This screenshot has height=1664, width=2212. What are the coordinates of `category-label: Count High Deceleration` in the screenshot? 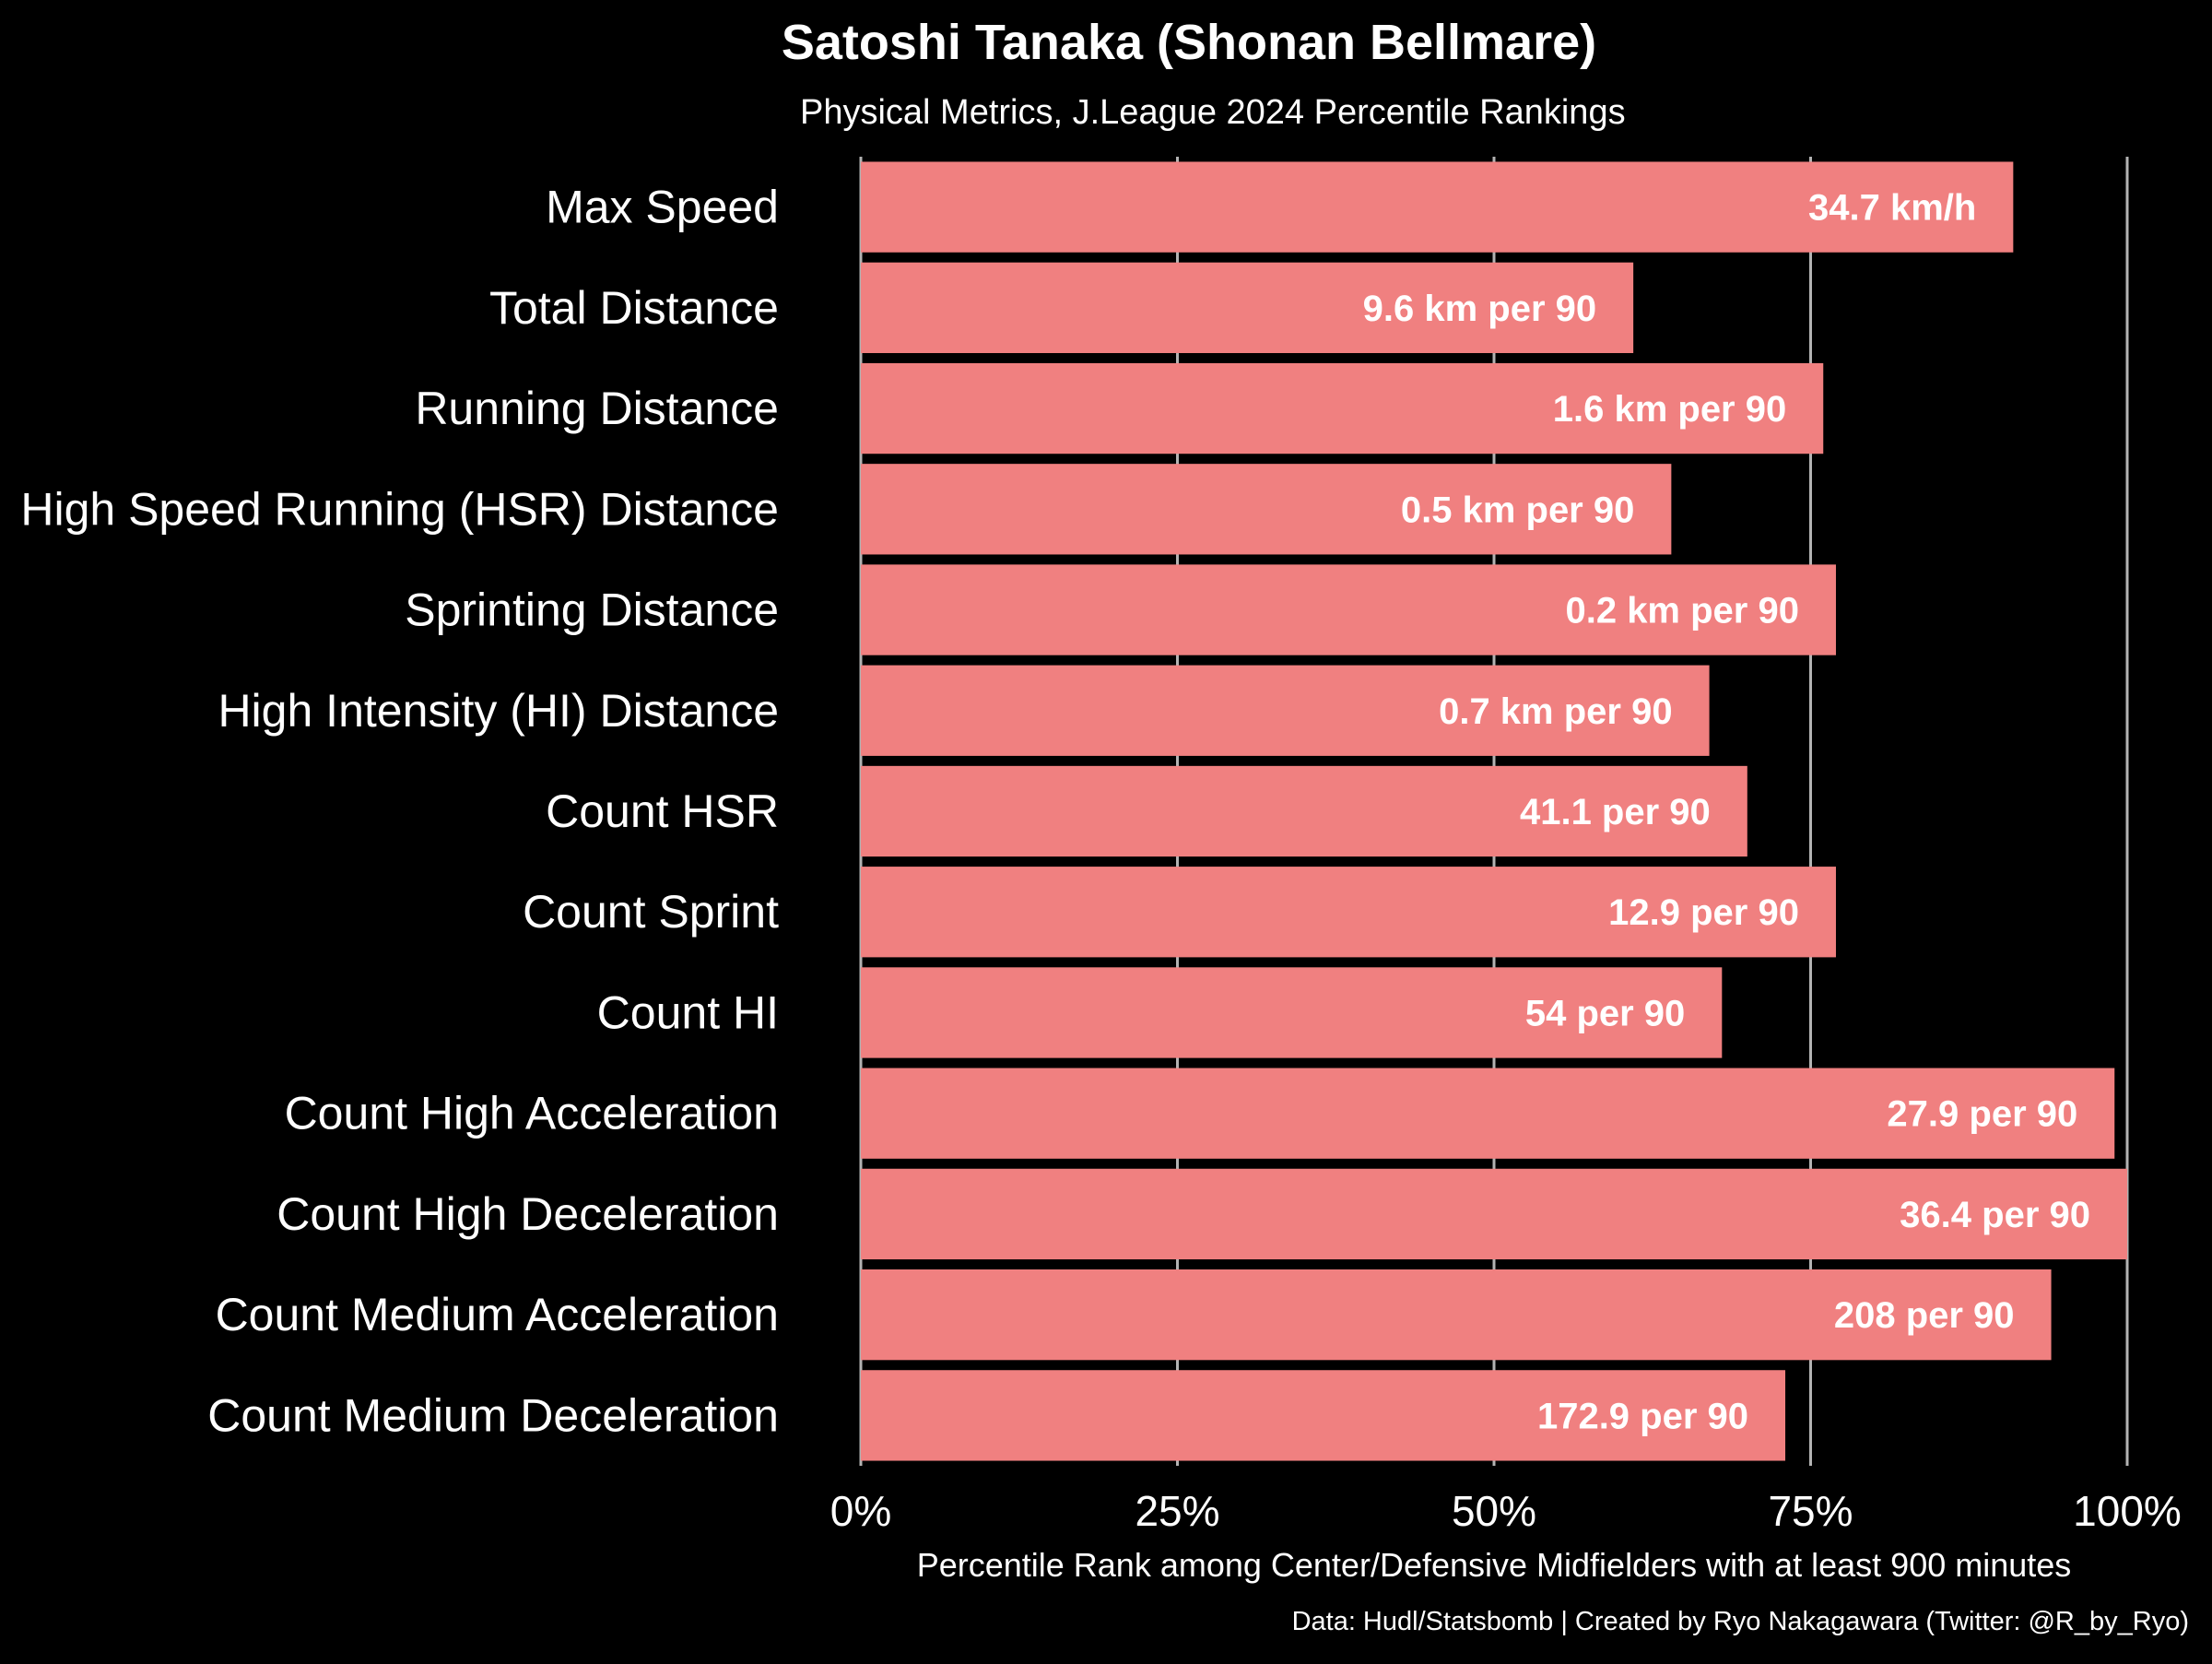 It's located at (527, 1214).